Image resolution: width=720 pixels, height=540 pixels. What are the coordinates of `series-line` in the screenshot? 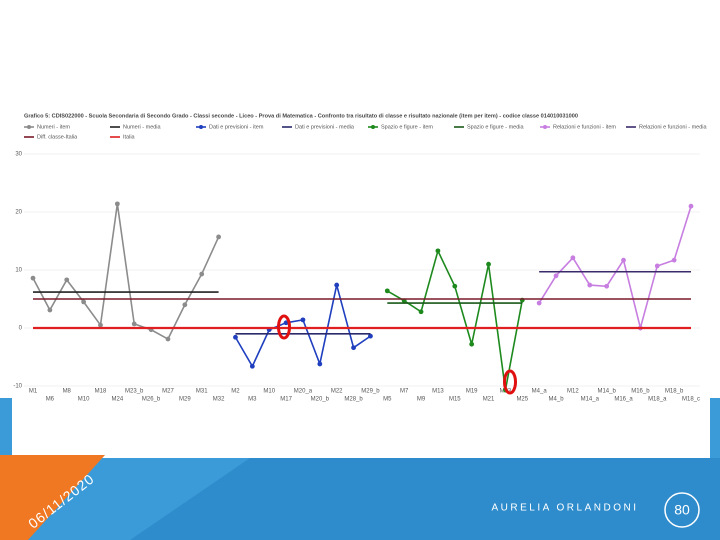 It's located at (615, 268).